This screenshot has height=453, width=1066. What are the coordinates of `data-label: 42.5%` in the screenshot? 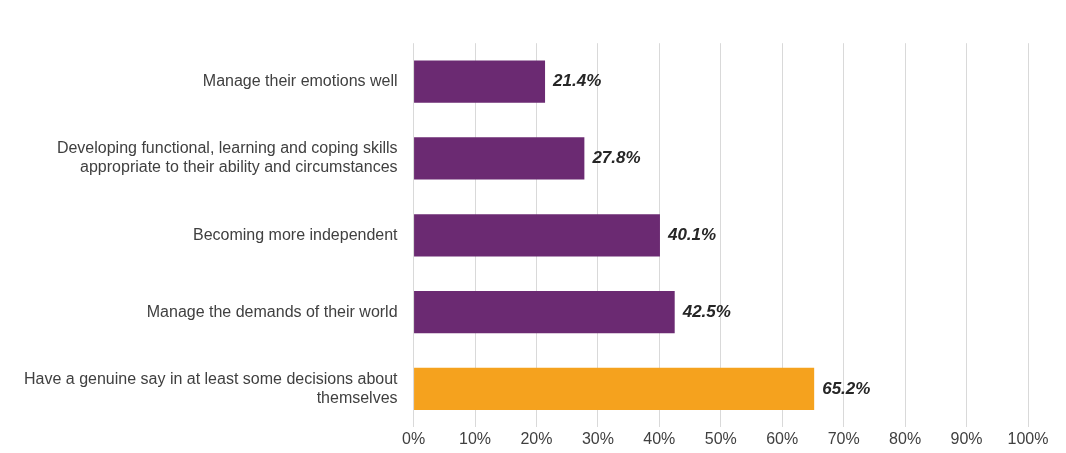 It's located at (706, 311).